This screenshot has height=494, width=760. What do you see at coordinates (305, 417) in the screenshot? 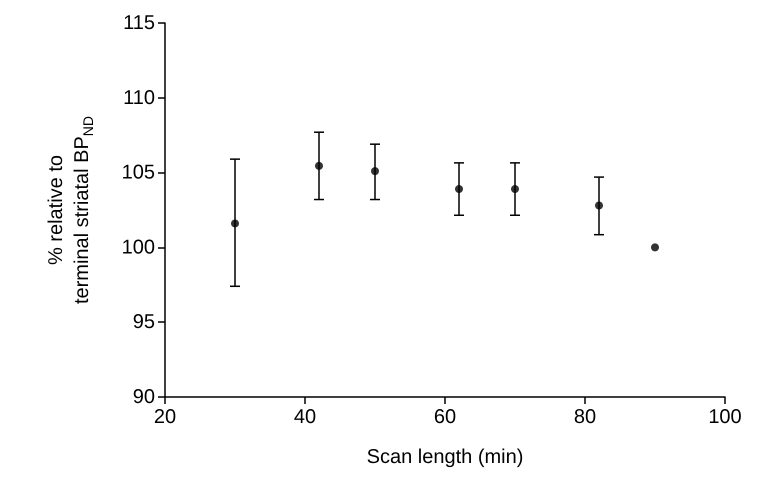
I see `x-tick-label: 40` at bounding box center [305, 417].